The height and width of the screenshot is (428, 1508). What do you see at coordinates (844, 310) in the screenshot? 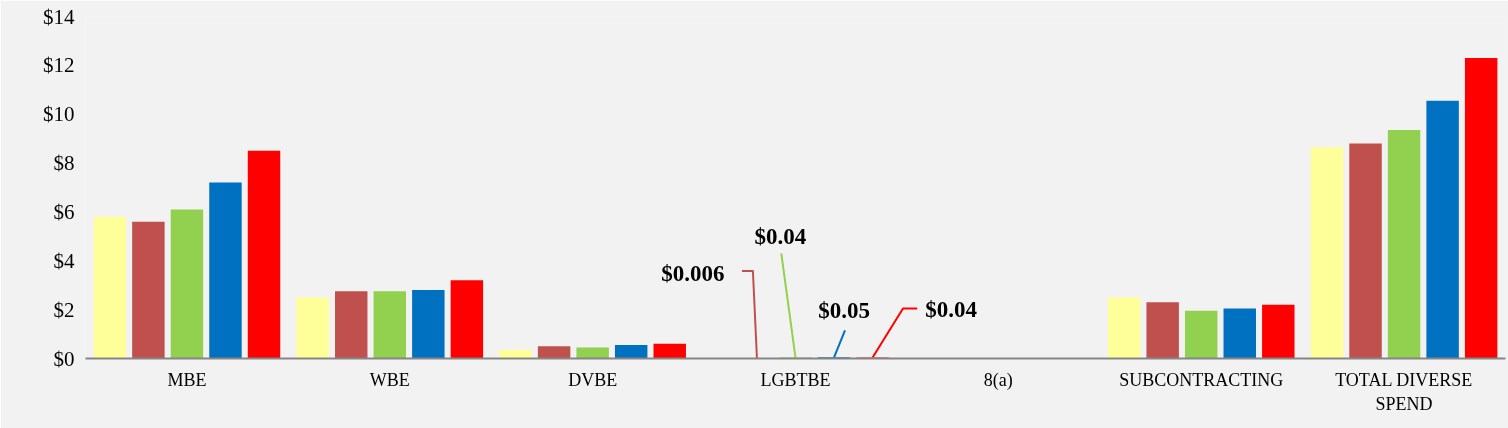
I see `data-label: $0.05` at bounding box center [844, 310].